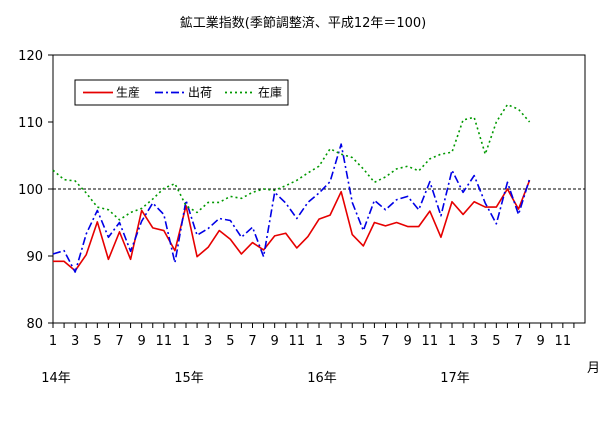 This screenshot has height=421, width=610. I want to click on x-tick-label-21: 9, so click(275, 341).